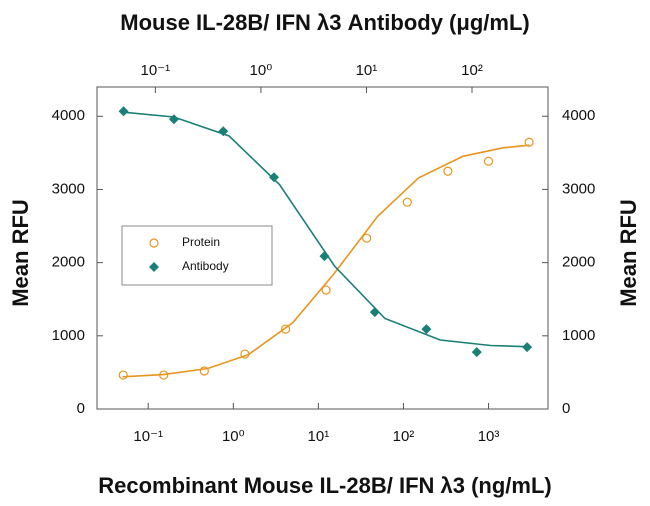 The width and height of the screenshot is (650, 506). Describe the element at coordinates (201, 242) in the screenshot. I see `legend-label: Protein` at that location.